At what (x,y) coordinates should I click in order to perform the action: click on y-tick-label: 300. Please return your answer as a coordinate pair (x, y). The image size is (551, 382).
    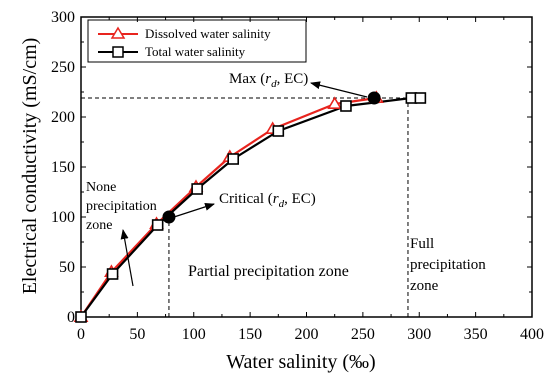
    Looking at the image, I should click on (63, 17).